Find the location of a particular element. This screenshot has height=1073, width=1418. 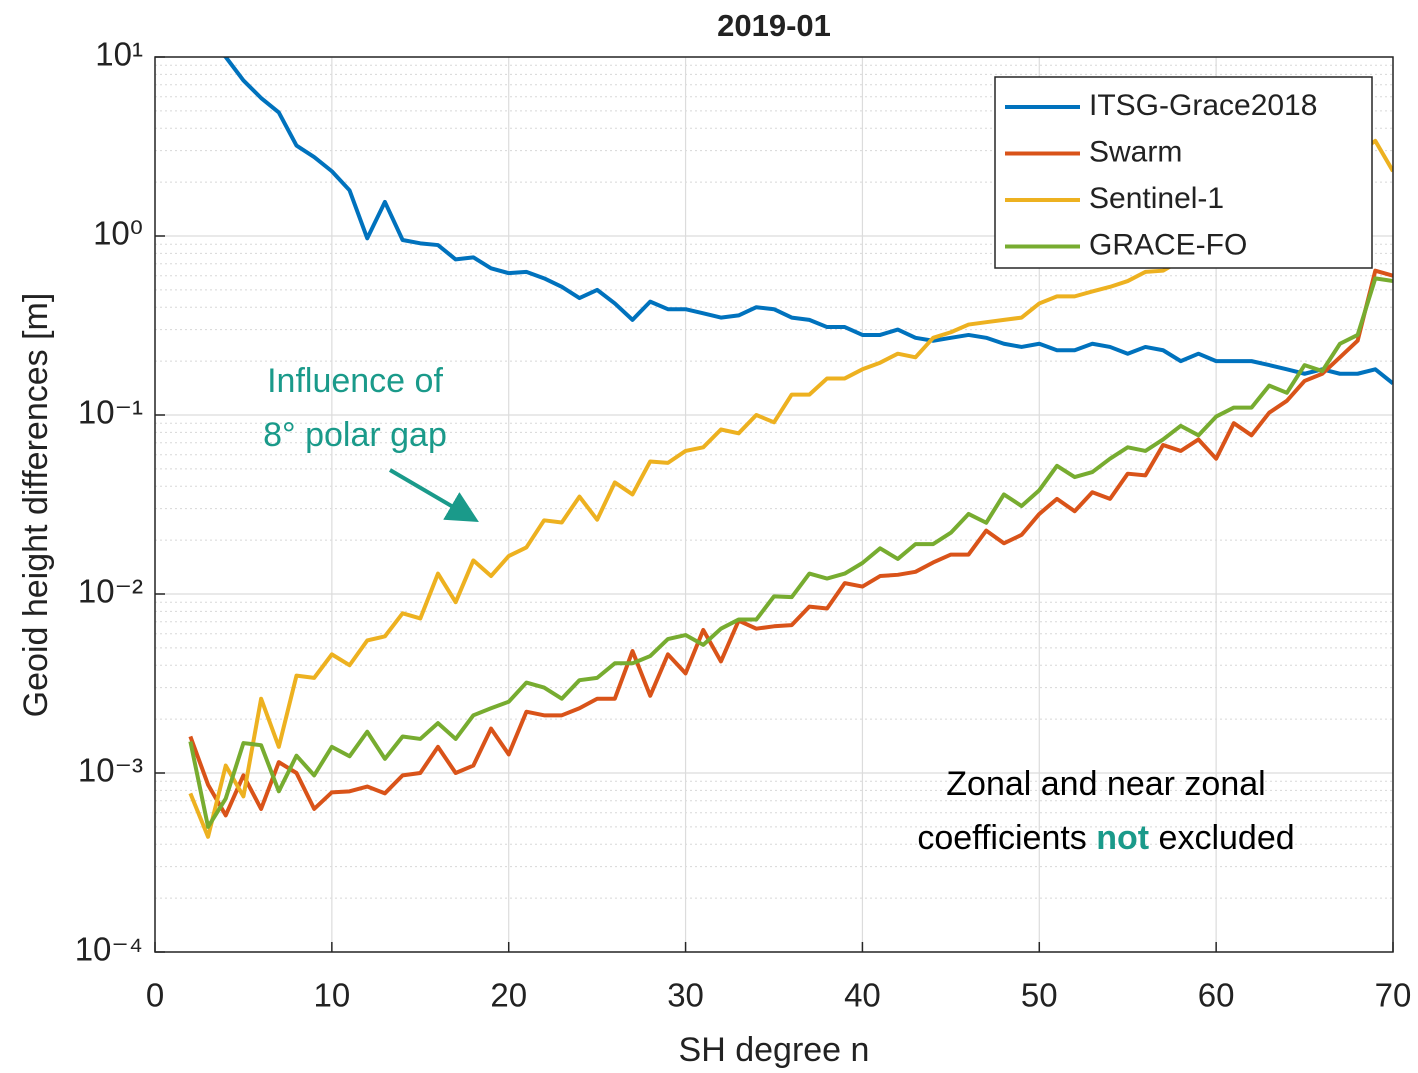

legend-label: ITSG-Grace2018 is located at coordinates (1203, 105).